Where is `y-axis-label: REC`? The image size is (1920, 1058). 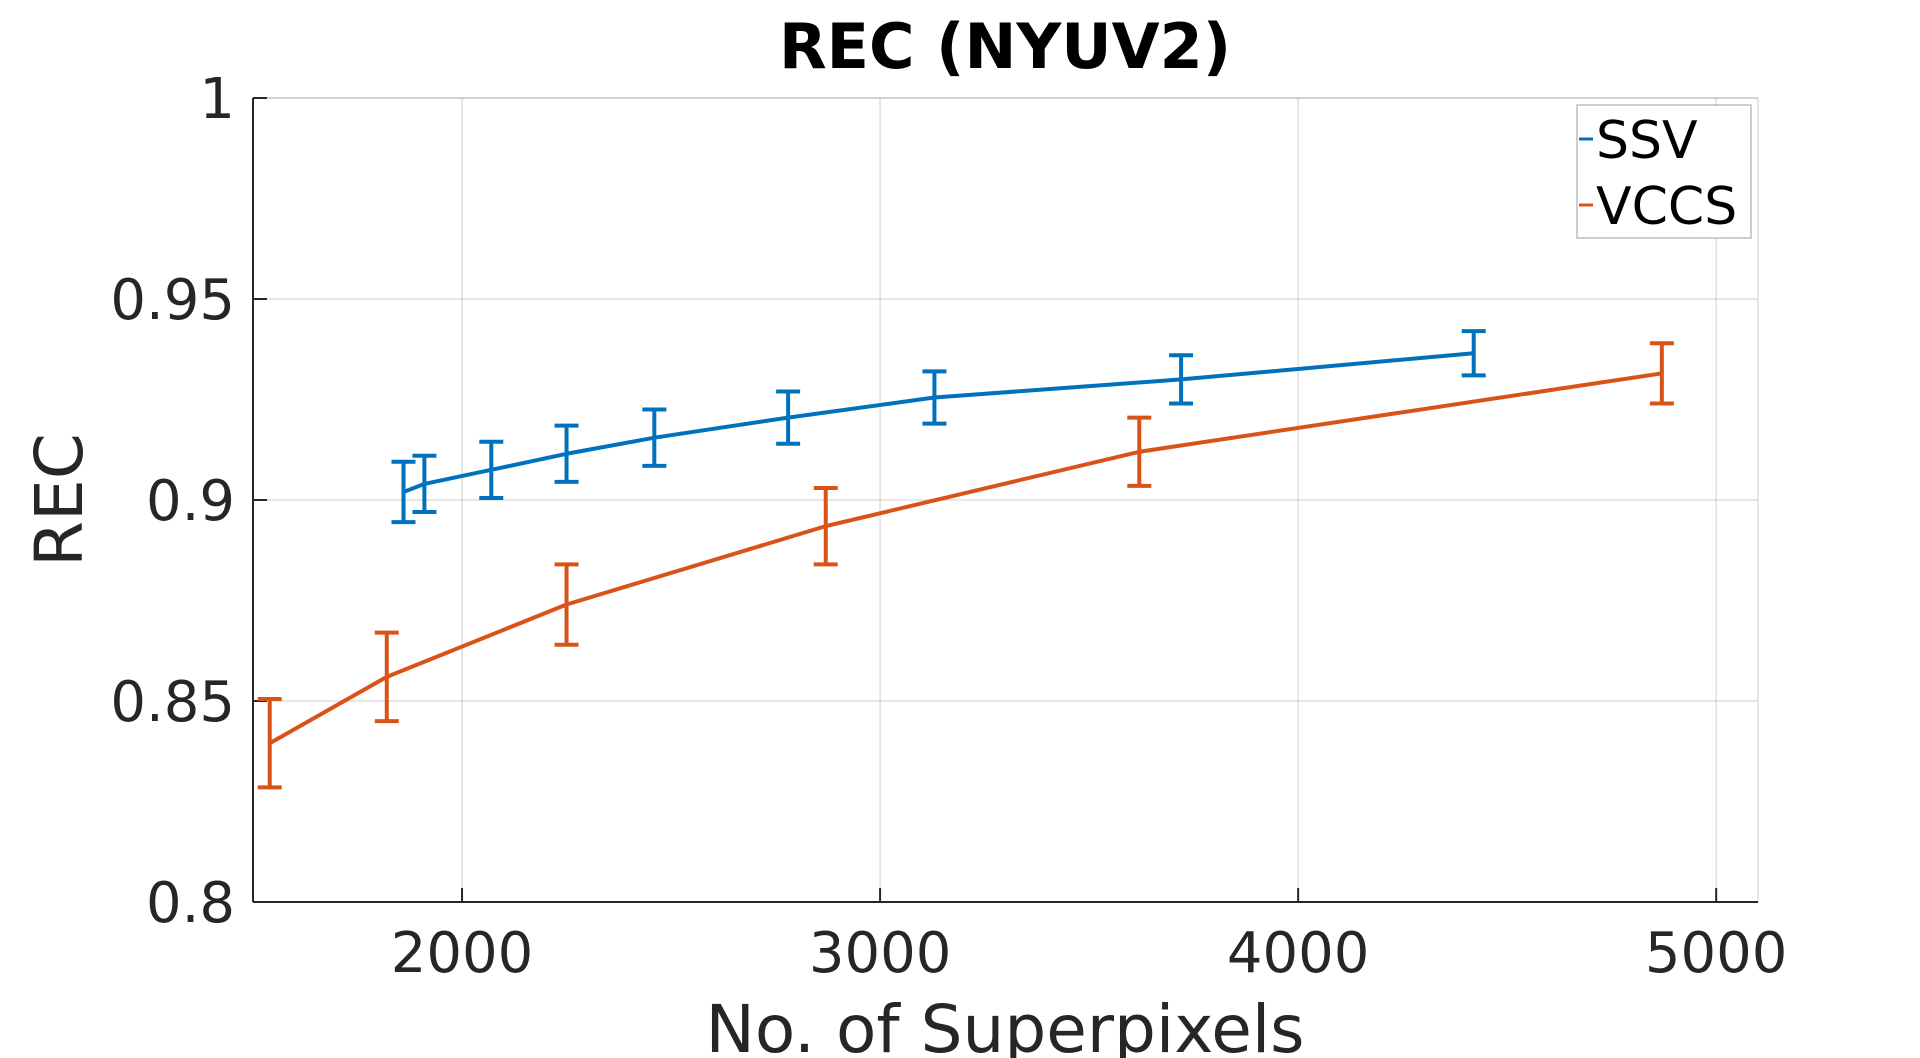
y-axis-label: REC is located at coordinates (59, 500).